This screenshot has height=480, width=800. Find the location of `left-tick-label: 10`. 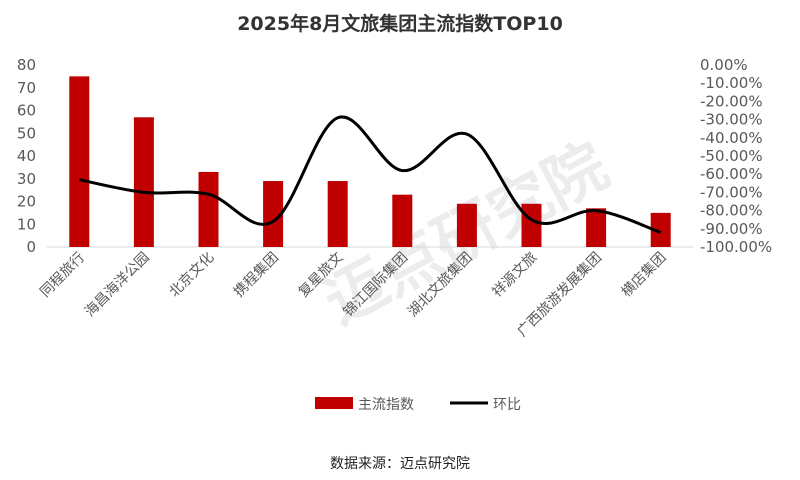

left-tick-label: 10 is located at coordinates (26, 224).